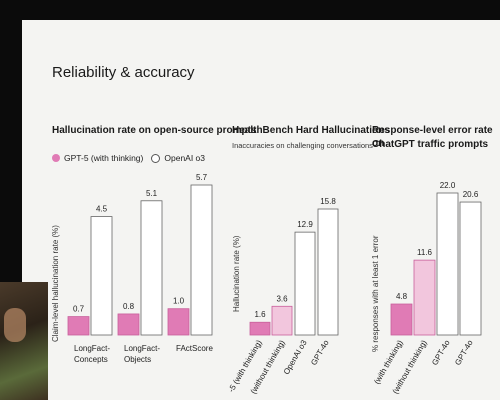 Image resolution: width=500 pixels, height=400 pixels. Describe the element at coordinates (128, 324) in the screenshot. I see `chart1-bar-longfact-objects-gpt5` at that location.